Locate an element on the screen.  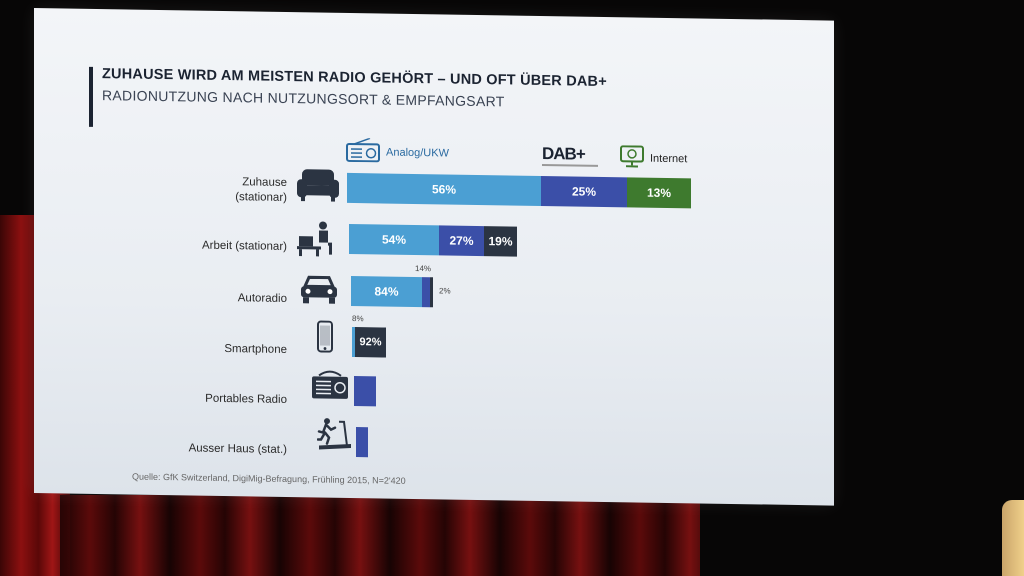
bar-zuhause-analog: 56% is located at coordinates (444, 189).